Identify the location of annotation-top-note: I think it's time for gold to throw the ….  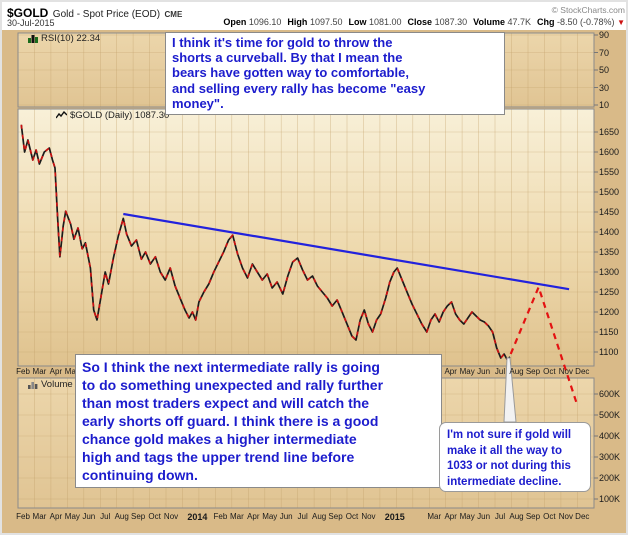
(335, 73).